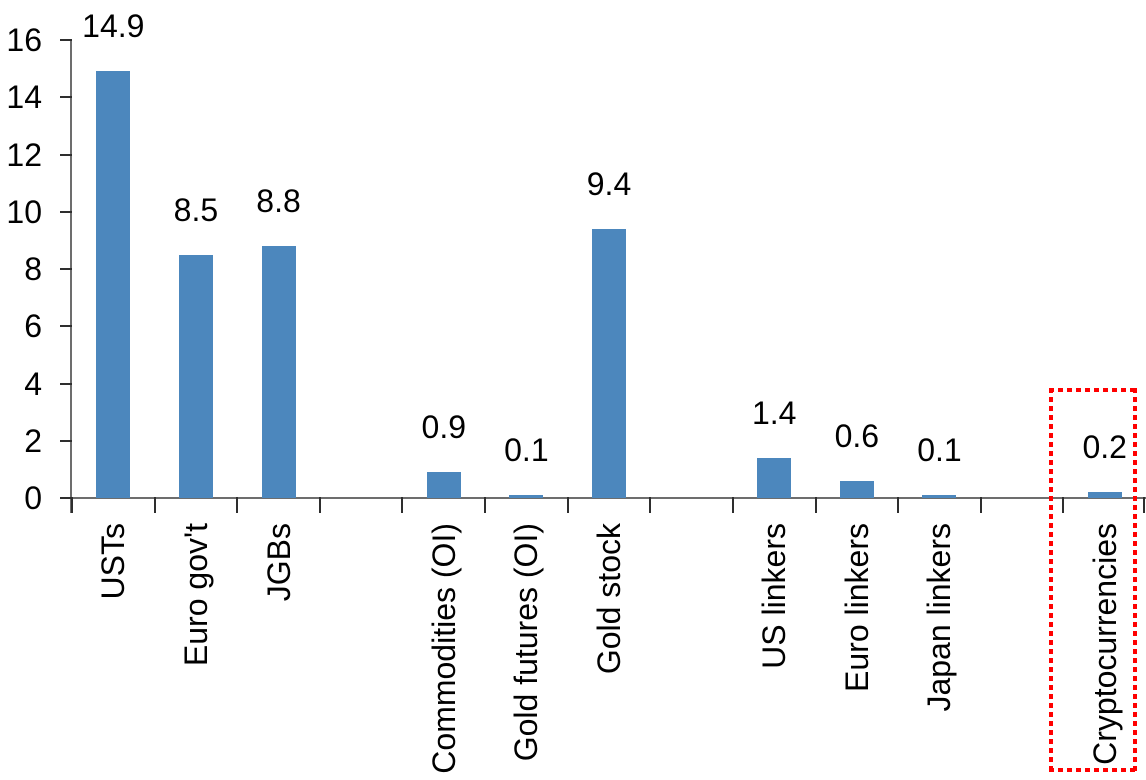 Image resolution: width=1146 pixels, height=780 pixels. Describe the element at coordinates (526, 450) in the screenshot. I see `value-label-gold-futures-oi: 0.1` at that location.